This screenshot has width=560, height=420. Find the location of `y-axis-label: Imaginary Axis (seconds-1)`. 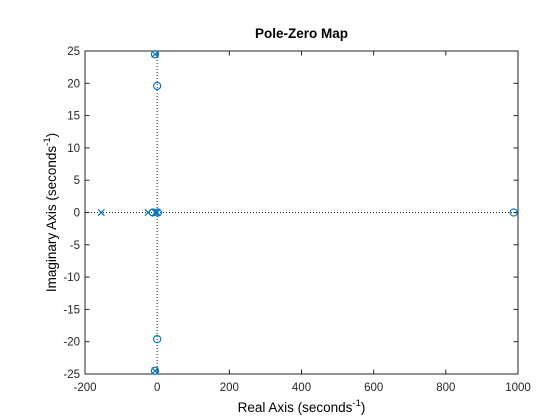

y-axis-label: Imaginary Axis (seconds-1) is located at coordinates (50, 212).